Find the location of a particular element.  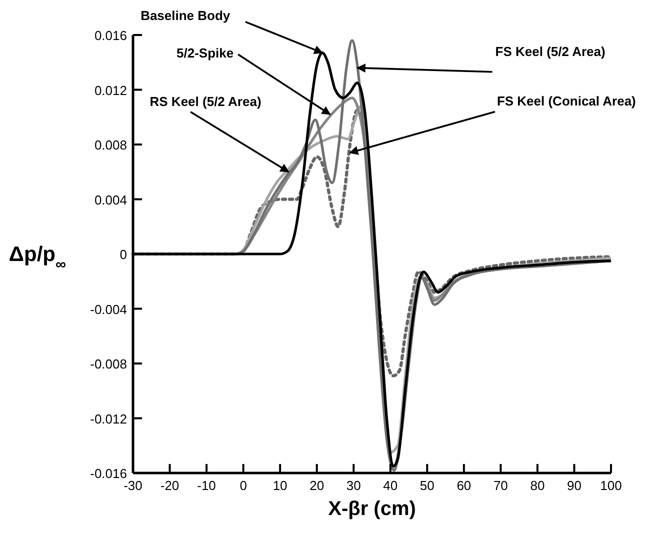

x-tick-label: -30 is located at coordinates (133, 485).